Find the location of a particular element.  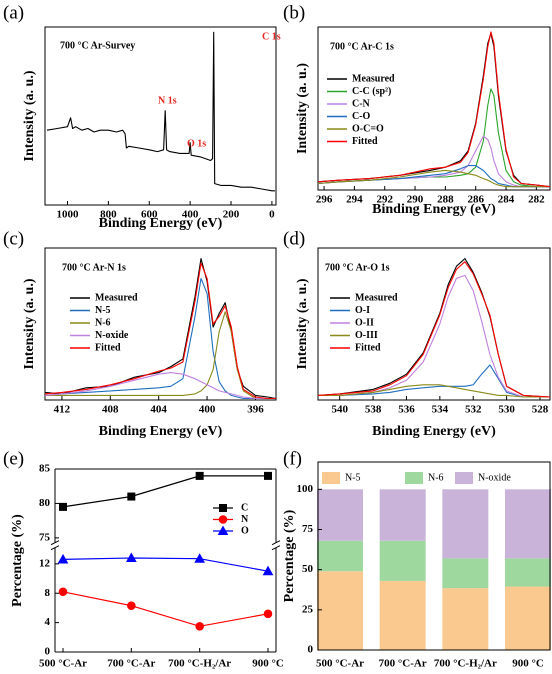

sample-note: 700 °C Ar-C 1s is located at coordinates (362, 46).